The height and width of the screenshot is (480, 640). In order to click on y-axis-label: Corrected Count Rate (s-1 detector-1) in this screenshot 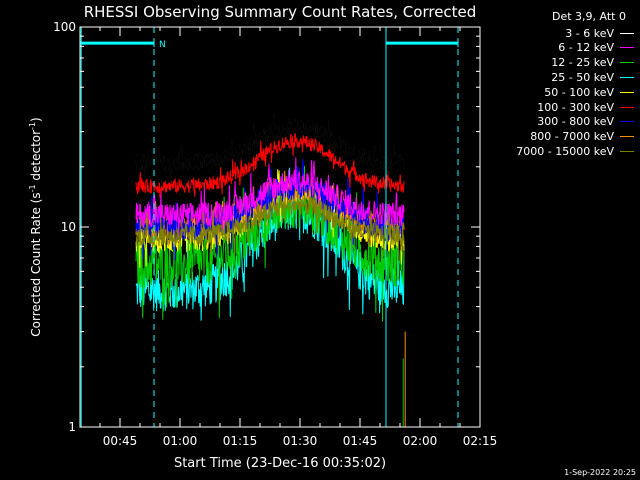, I will do `click(35, 226)`.